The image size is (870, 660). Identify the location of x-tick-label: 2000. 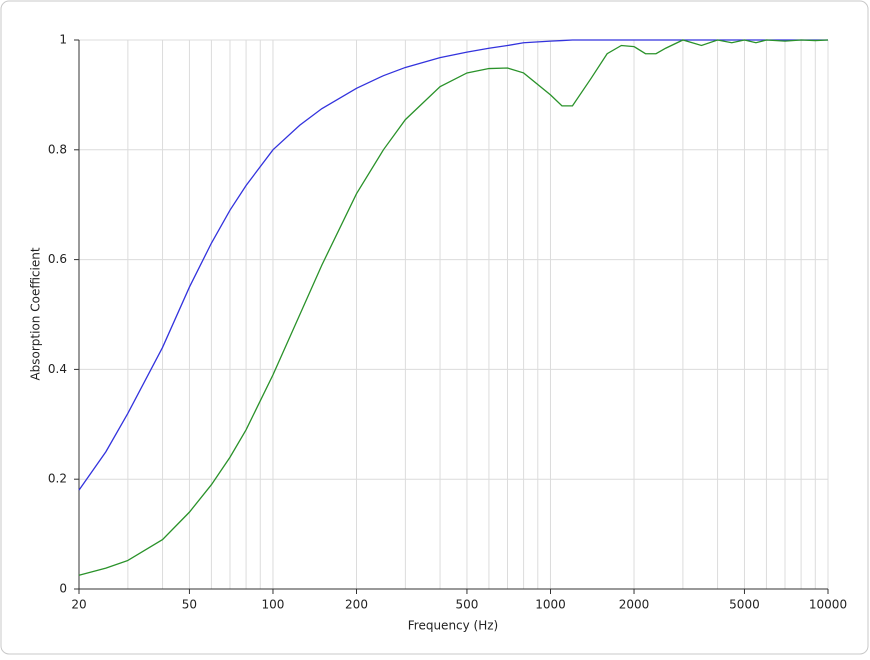
(634, 605).